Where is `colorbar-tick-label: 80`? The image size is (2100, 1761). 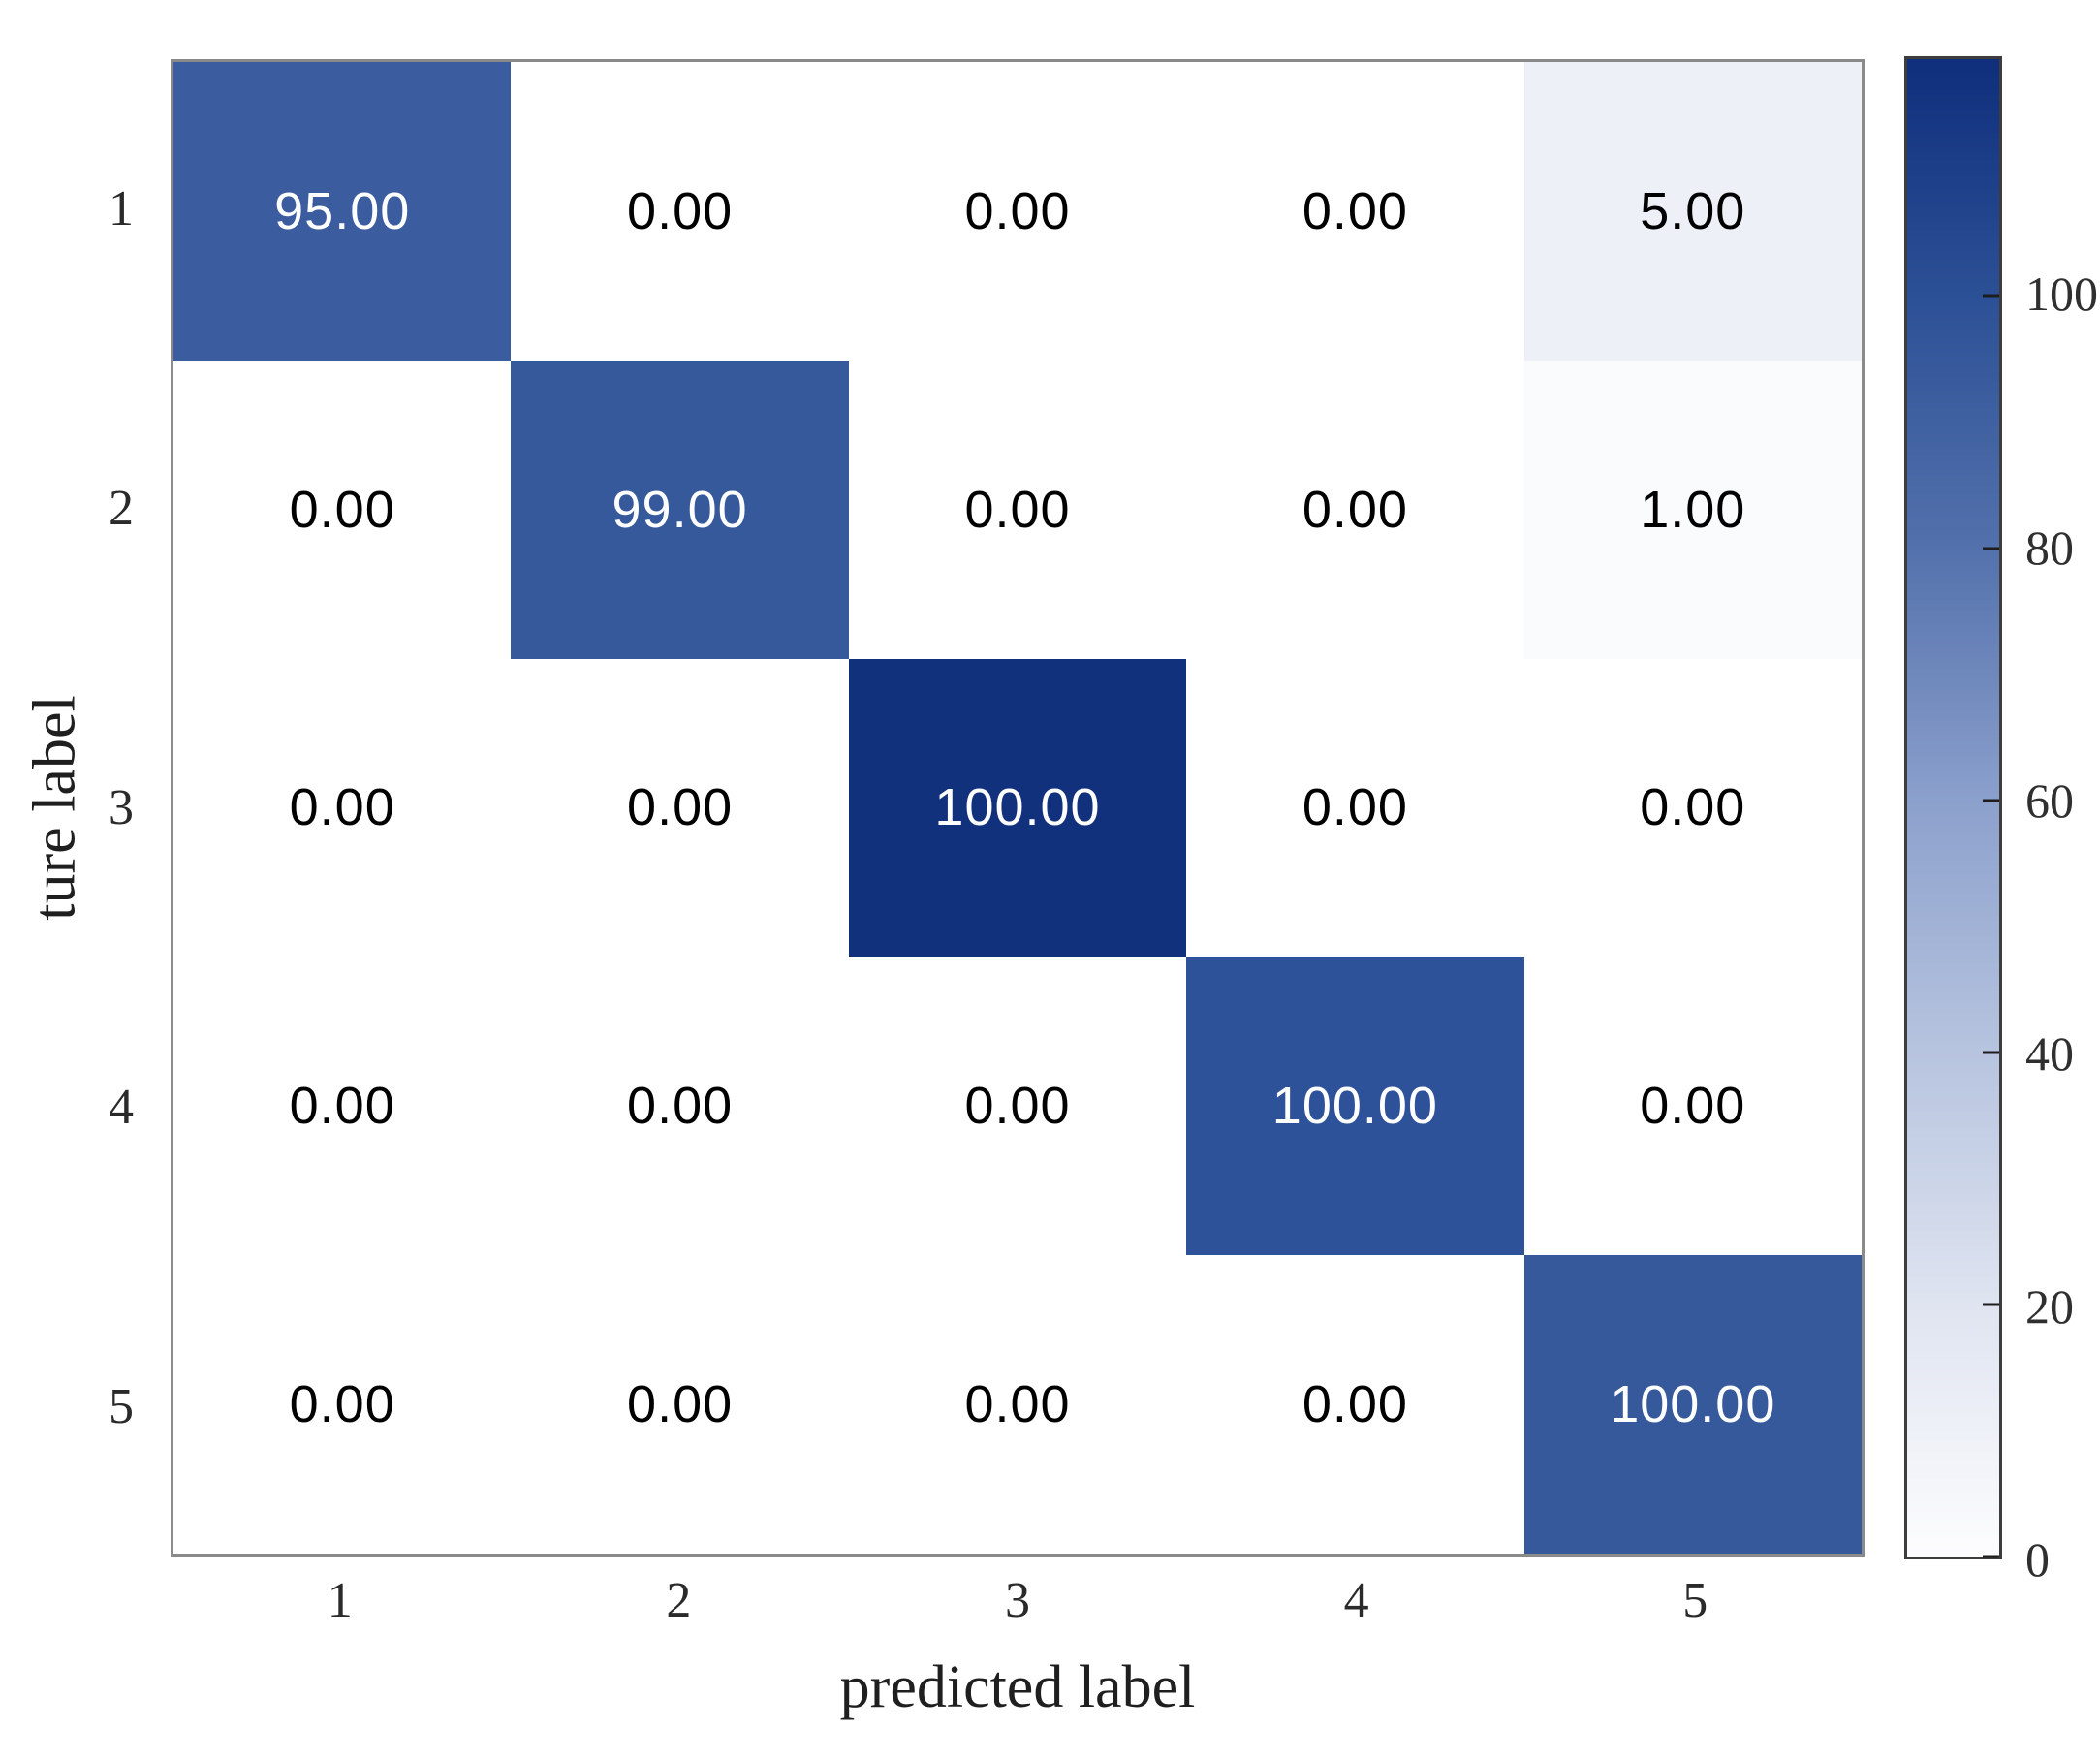
colorbar-tick-label: 80 is located at coordinates (2049, 547).